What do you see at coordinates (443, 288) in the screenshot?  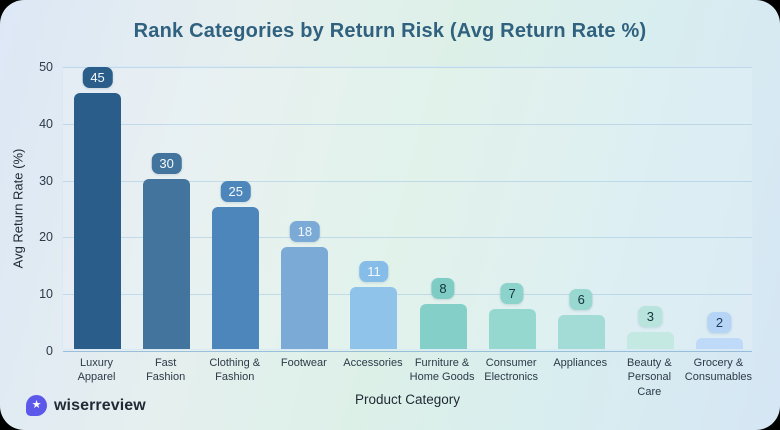 I see `value-badge-5: 8` at bounding box center [443, 288].